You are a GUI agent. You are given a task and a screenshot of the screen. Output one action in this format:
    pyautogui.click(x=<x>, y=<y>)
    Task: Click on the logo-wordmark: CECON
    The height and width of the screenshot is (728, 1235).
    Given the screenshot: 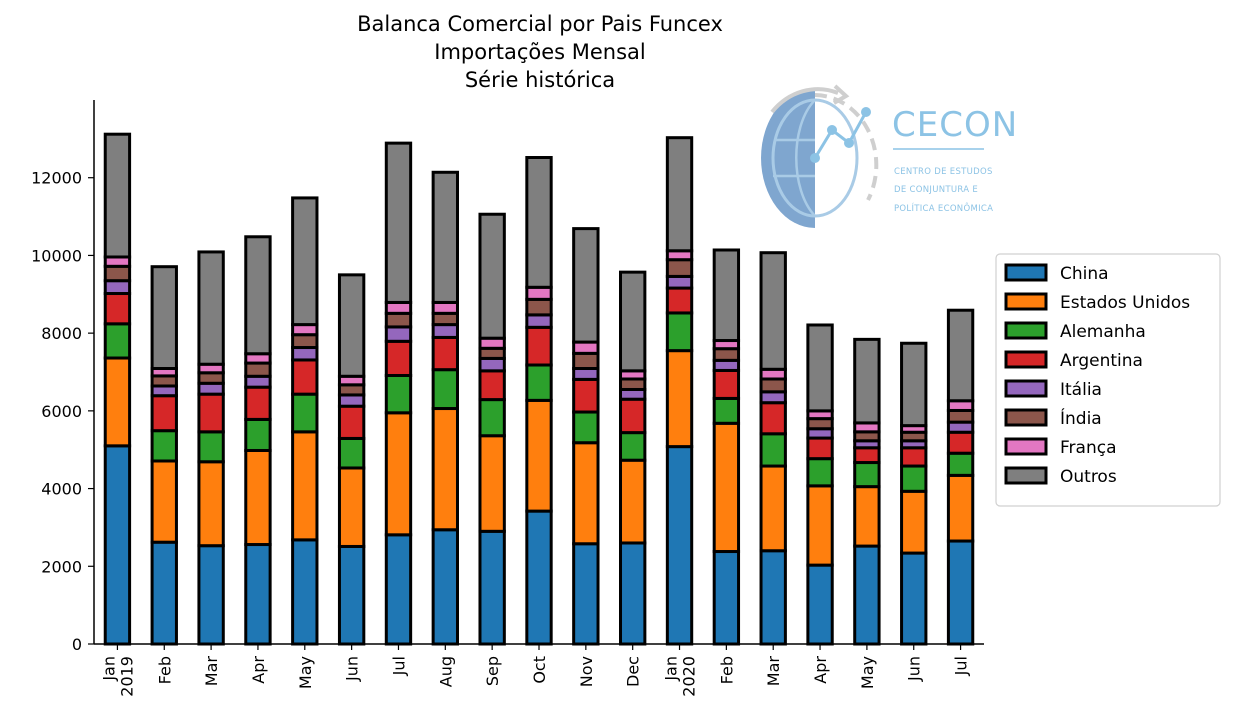 What is the action you would take?
    pyautogui.click(x=955, y=125)
    